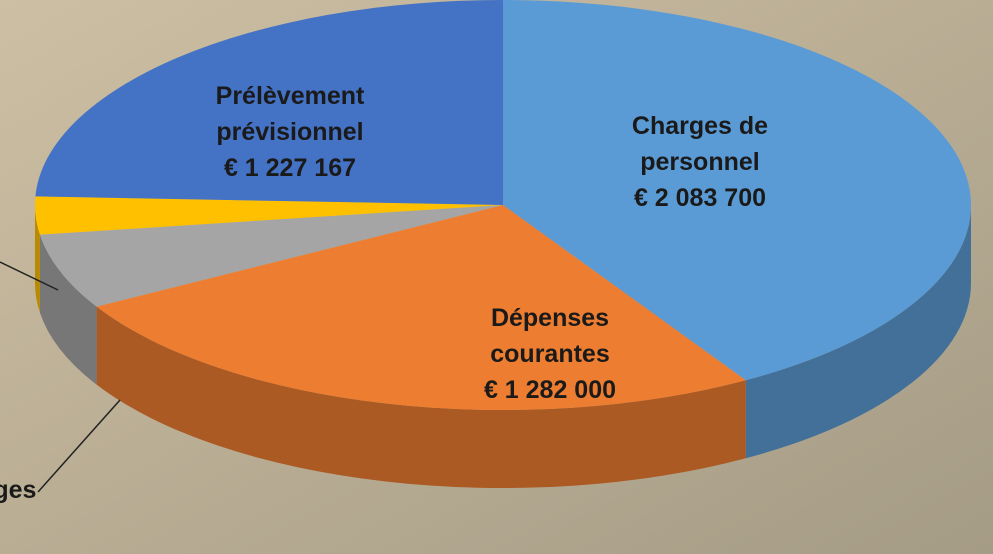 The width and height of the screenshot is (993, 554). Describe the element at coordinates (290, 114) in the screenshot. I see `category-label: Prélèvement prévisionnel` at that location.